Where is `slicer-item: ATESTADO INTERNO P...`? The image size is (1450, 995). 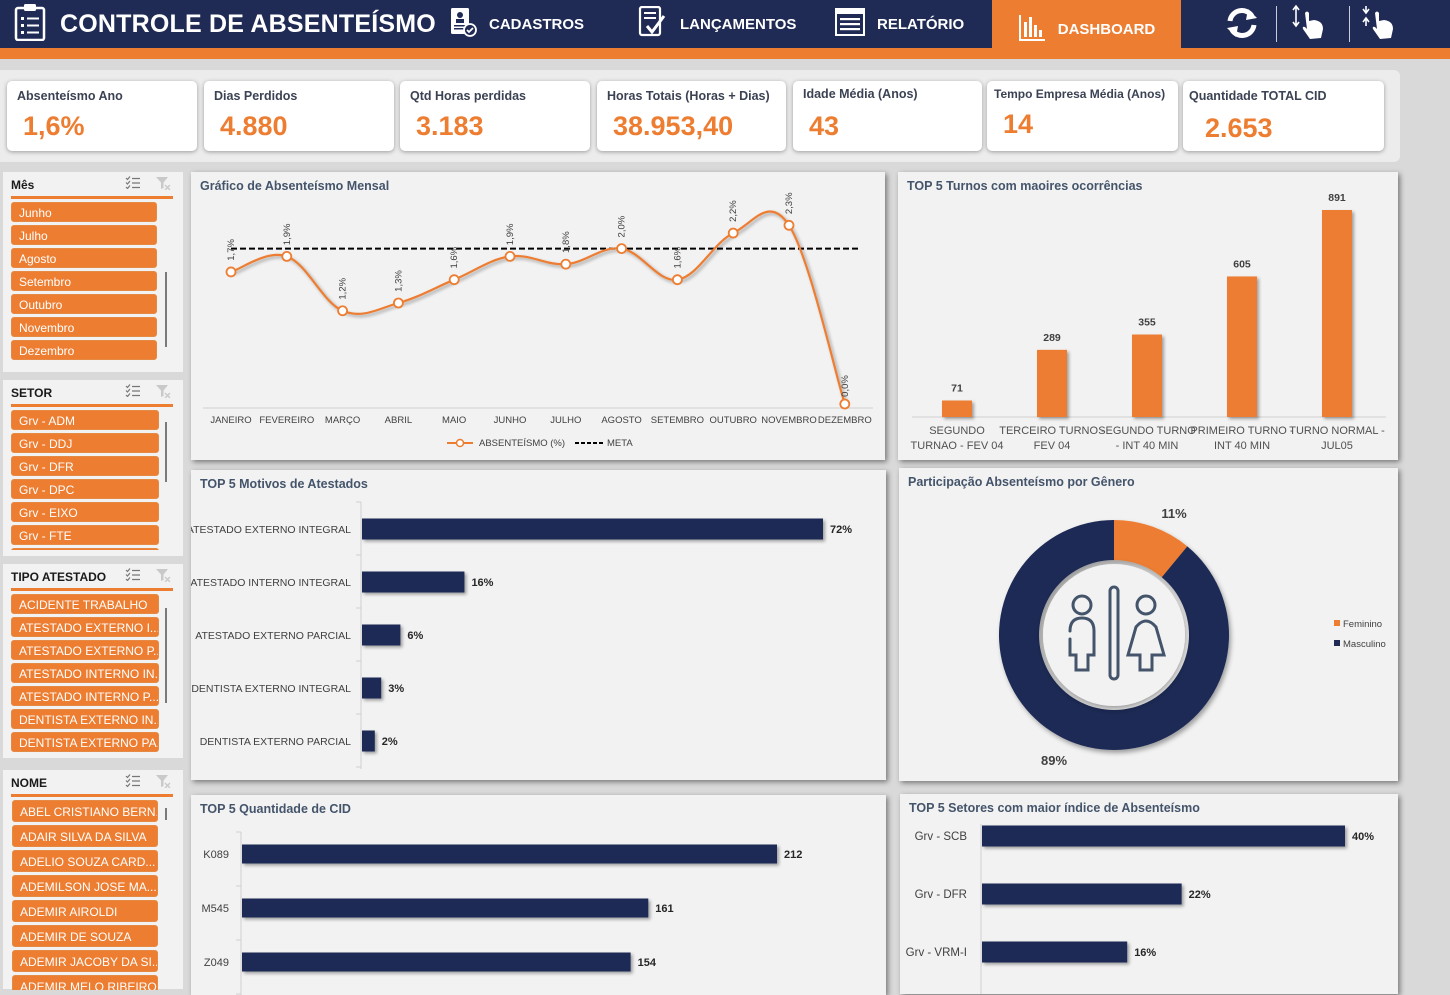
slicer-item: ATESTADO INTERNO P... is located at coordinates (85, 696).